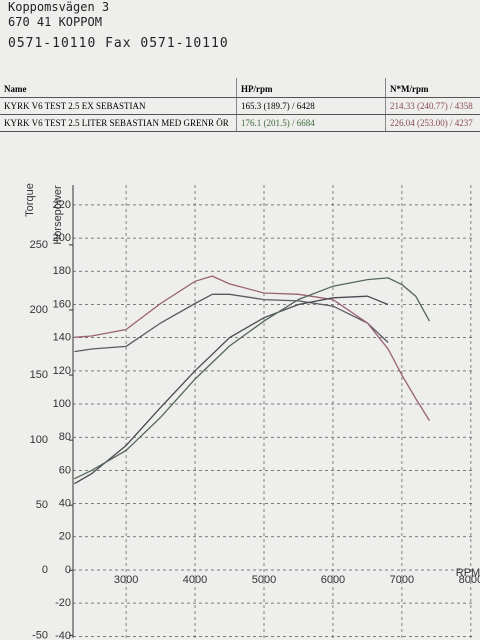 The width and height of the screenshot is (480, 640). Describe the element at coordinates (39, 310) in the screenshot. I see `y-tick-label: 200` at that location.